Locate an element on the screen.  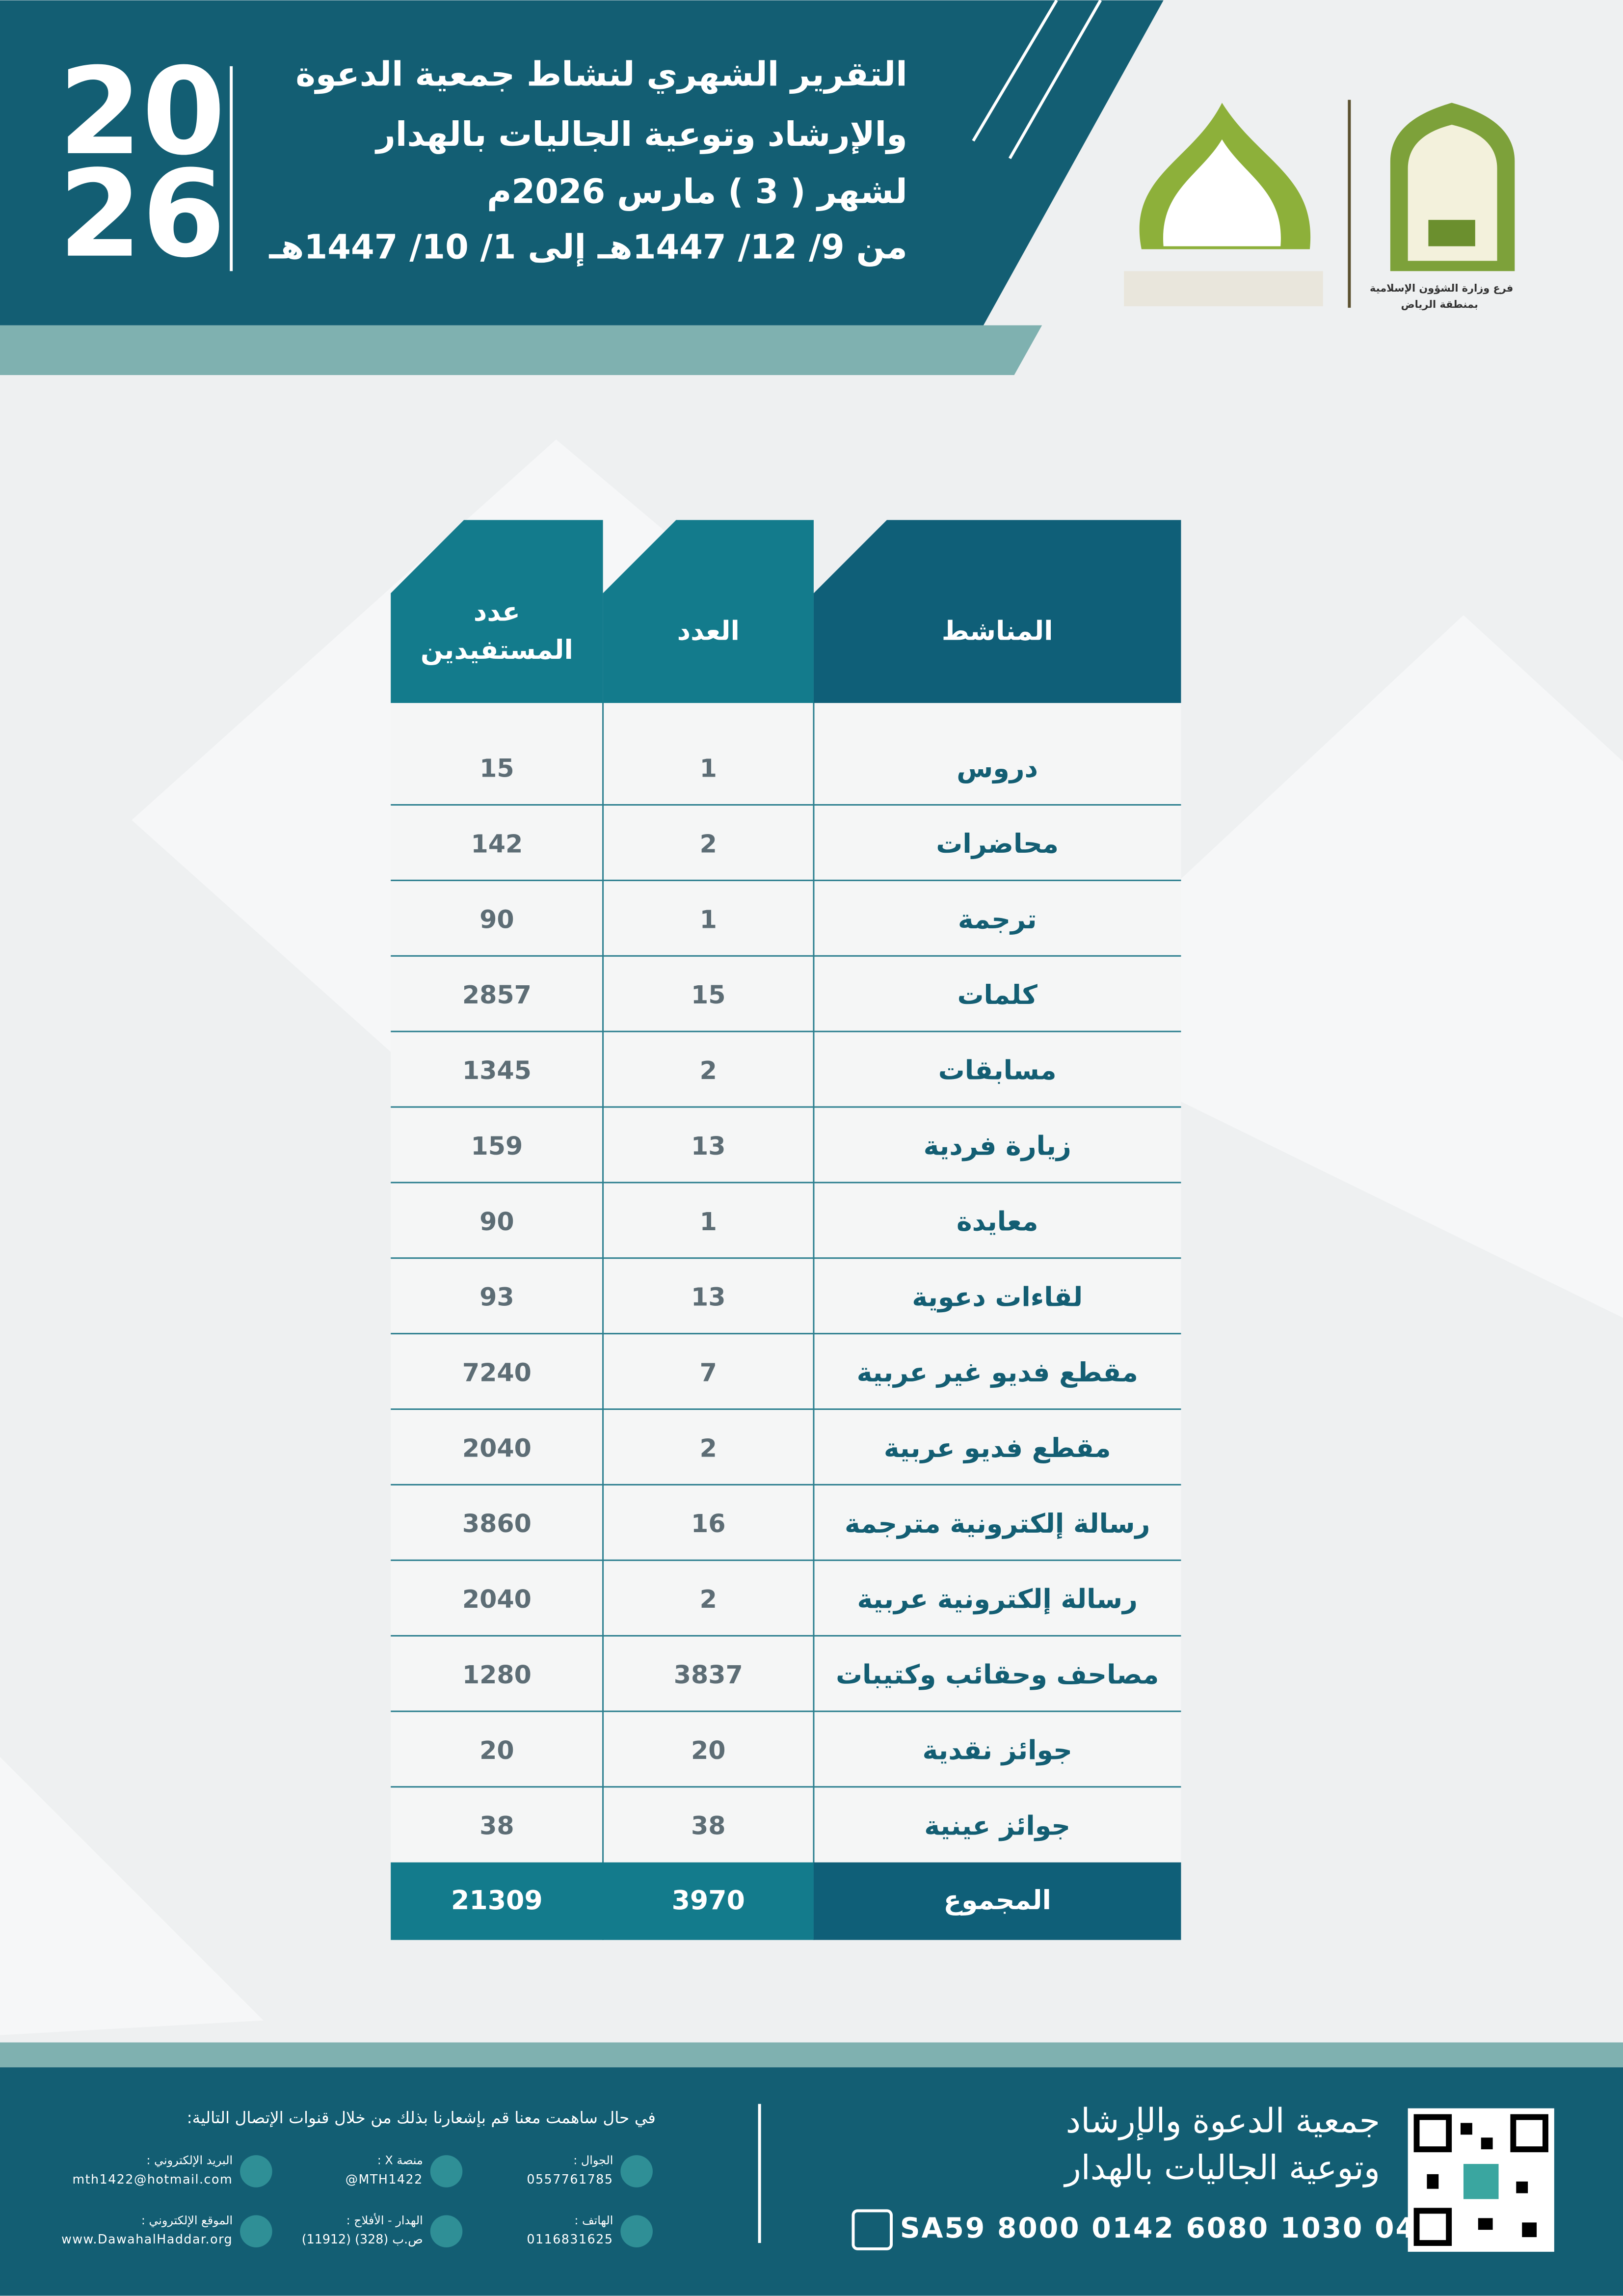
org-name: وتوعية الجاليات بالهدار is located at coordinates (1222, 2168).